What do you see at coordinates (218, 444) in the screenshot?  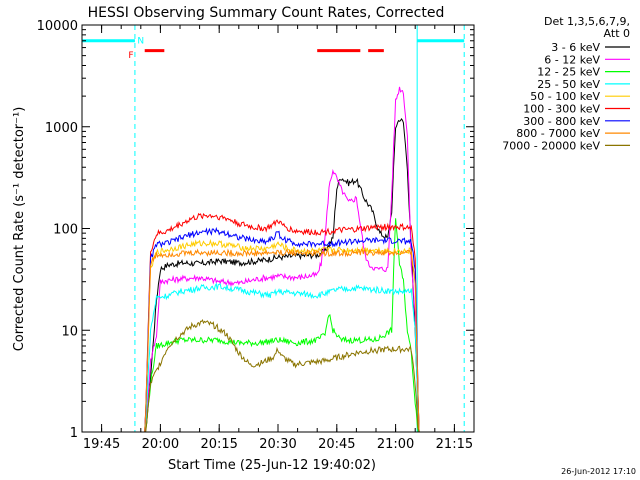 I see `x-tick-label-20:15: 20:15` at bounding box center [218, 444].